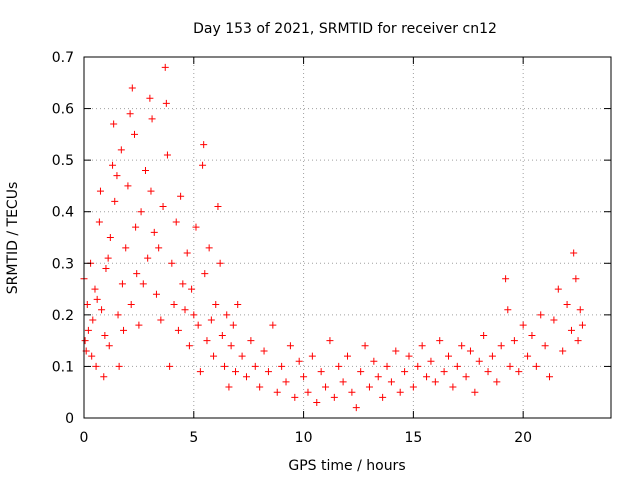 The height and width of the screenshot is (480, 640). What do you see at coordinates (304, 438) in the screenshot?
I see `x-tick-label: 10` at bounding box center [304, 438].